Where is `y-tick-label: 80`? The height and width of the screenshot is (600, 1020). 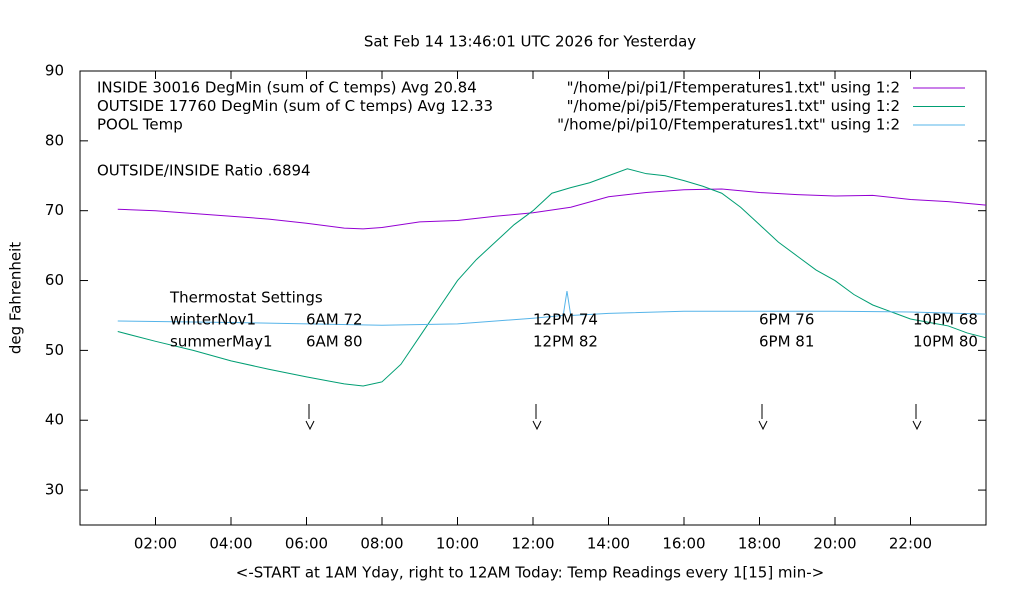
y-tick-label: 80 is located at coordinates (54, 140).